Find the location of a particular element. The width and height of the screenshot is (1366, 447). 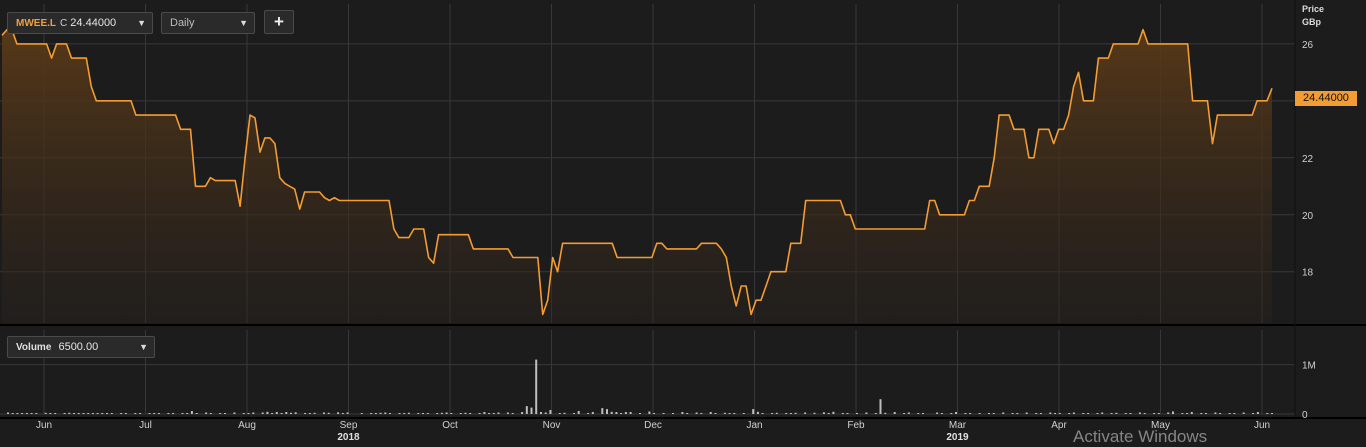

volume-dropdown: Volume 6500.00 ▼ is located at coordinates (81, 347).